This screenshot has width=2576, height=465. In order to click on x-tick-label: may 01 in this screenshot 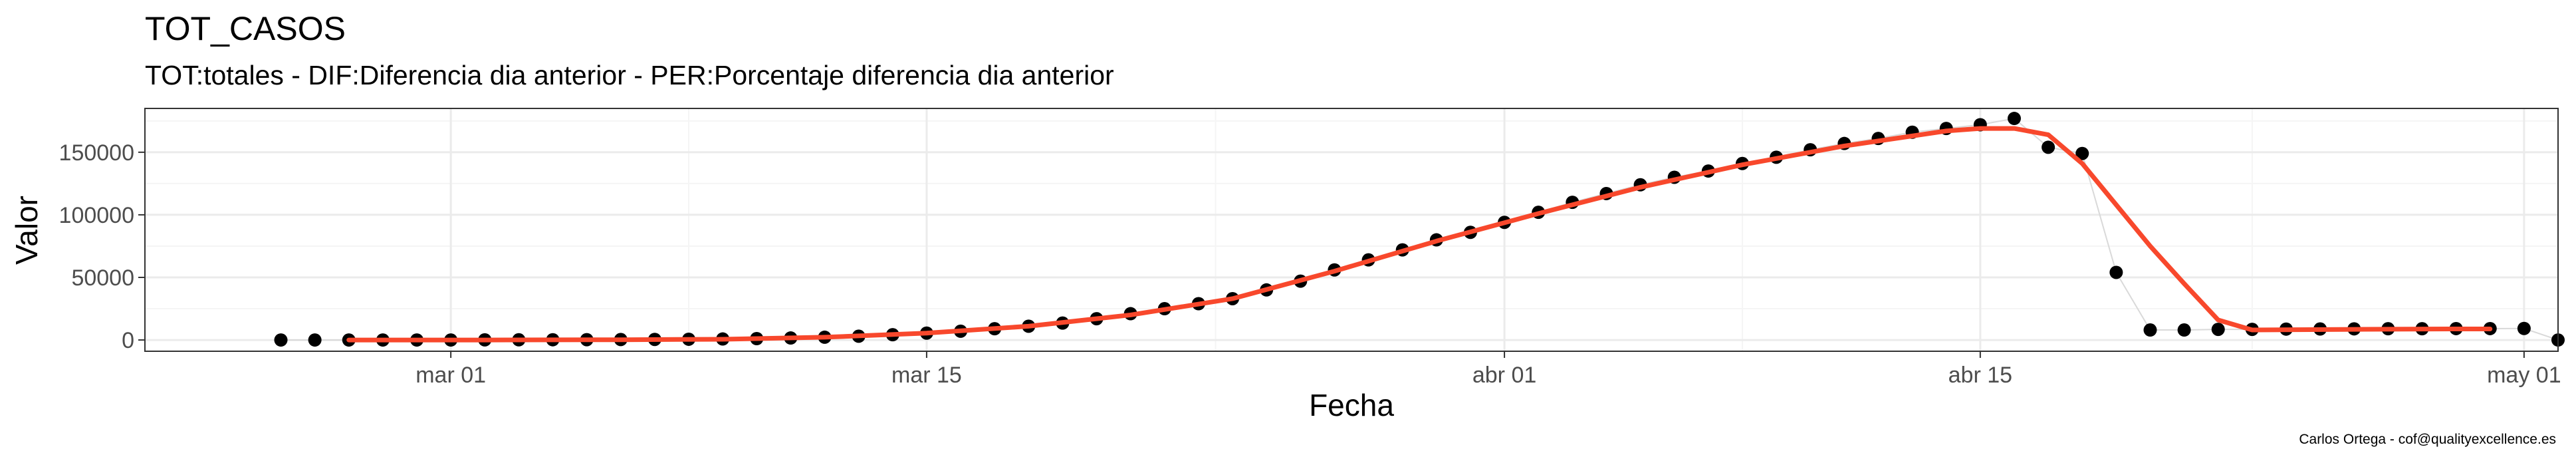, I will do `click(2524, 375)`.